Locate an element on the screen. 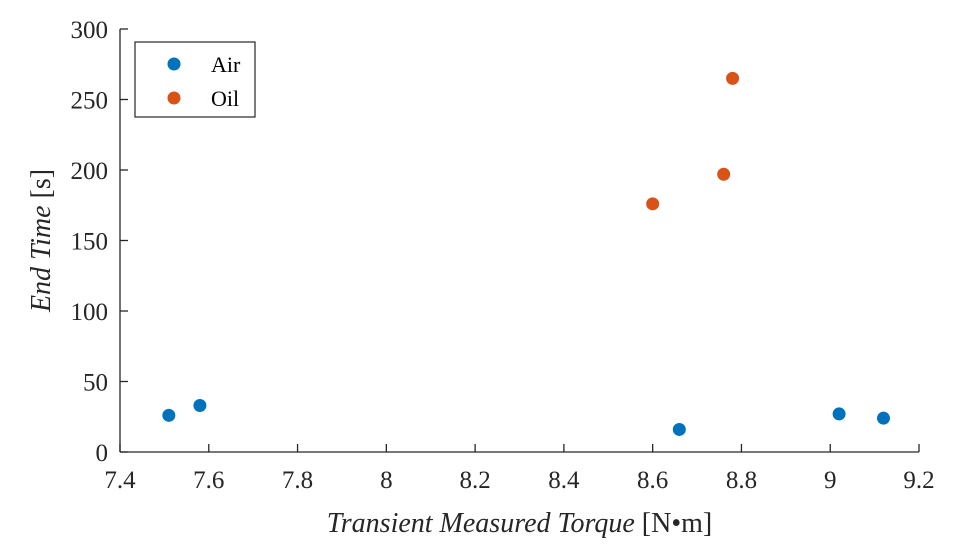 Image resolution: width=958 pixels, height=554 pixels. x-tick-label: 8.2 is located at coordinates (474, 480).